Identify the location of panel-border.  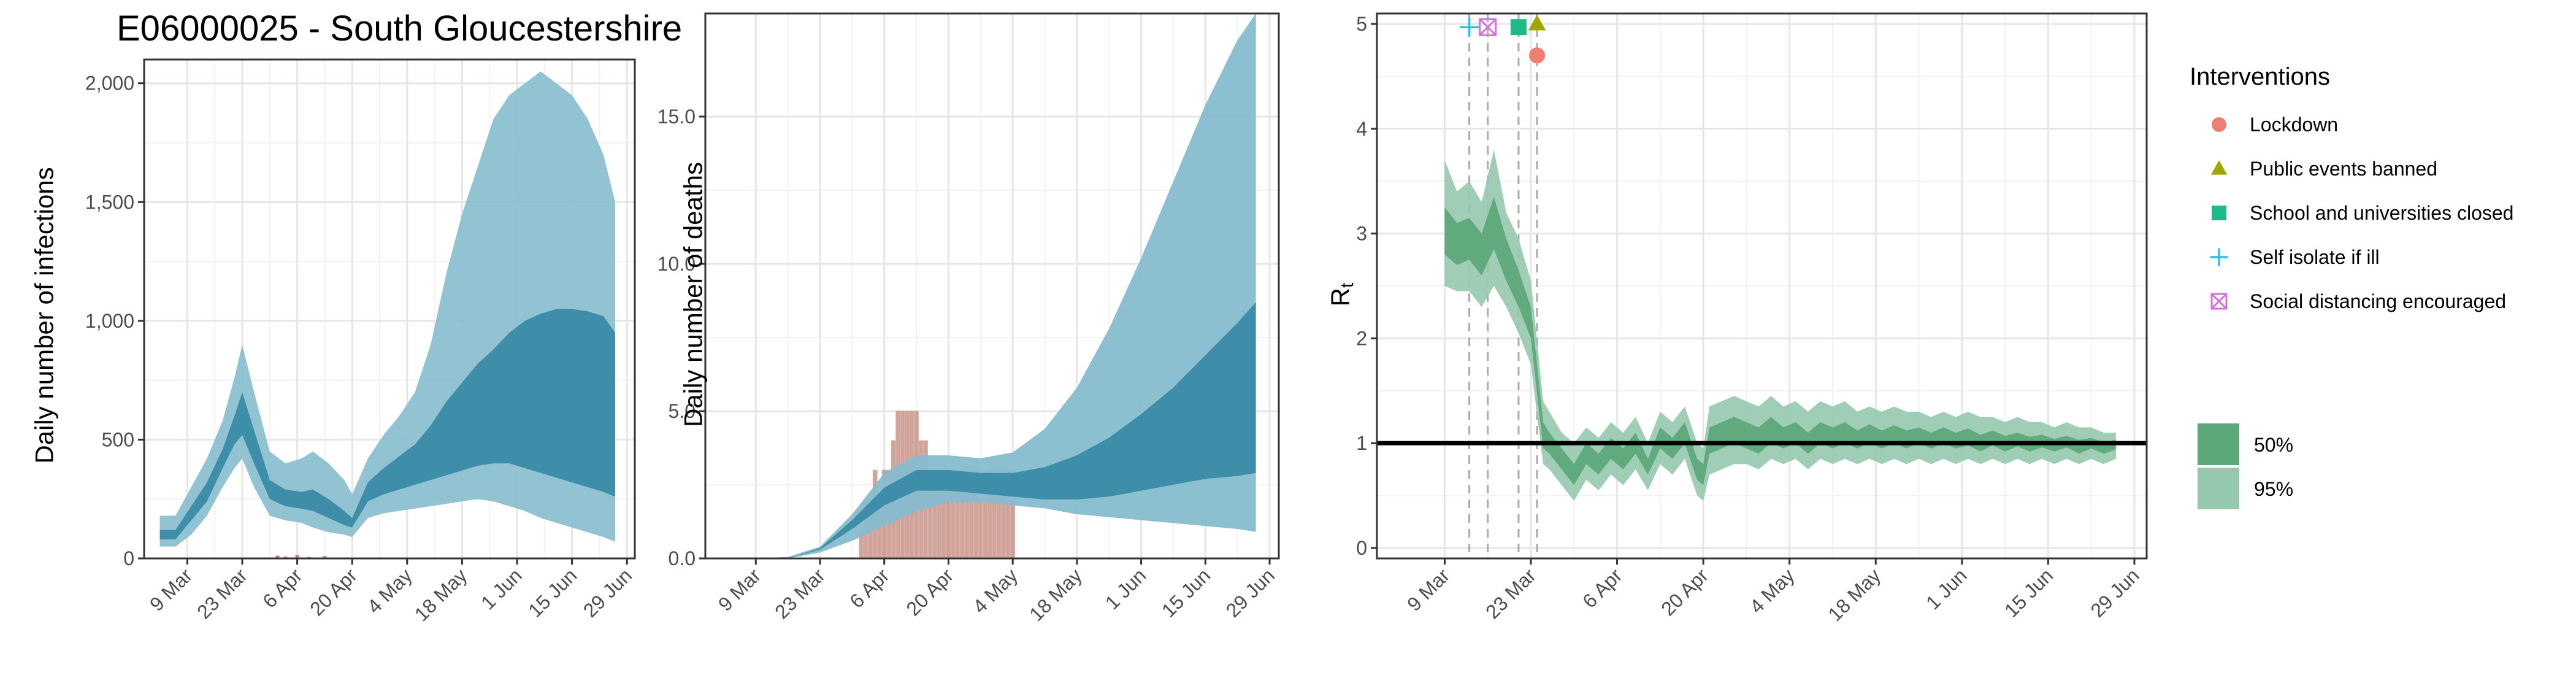
(389, 309).